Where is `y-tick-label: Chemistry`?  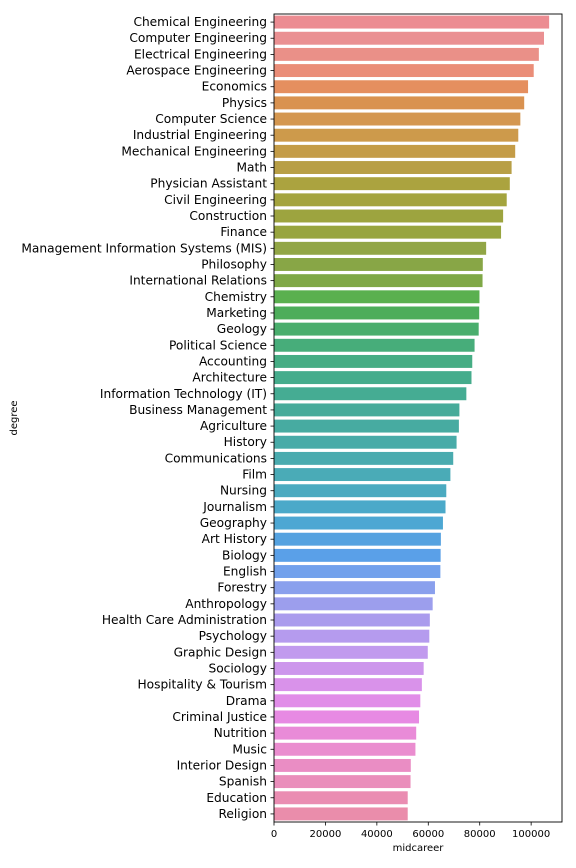 y-tick-label: Chemistry is located at coordinates (236, 297).